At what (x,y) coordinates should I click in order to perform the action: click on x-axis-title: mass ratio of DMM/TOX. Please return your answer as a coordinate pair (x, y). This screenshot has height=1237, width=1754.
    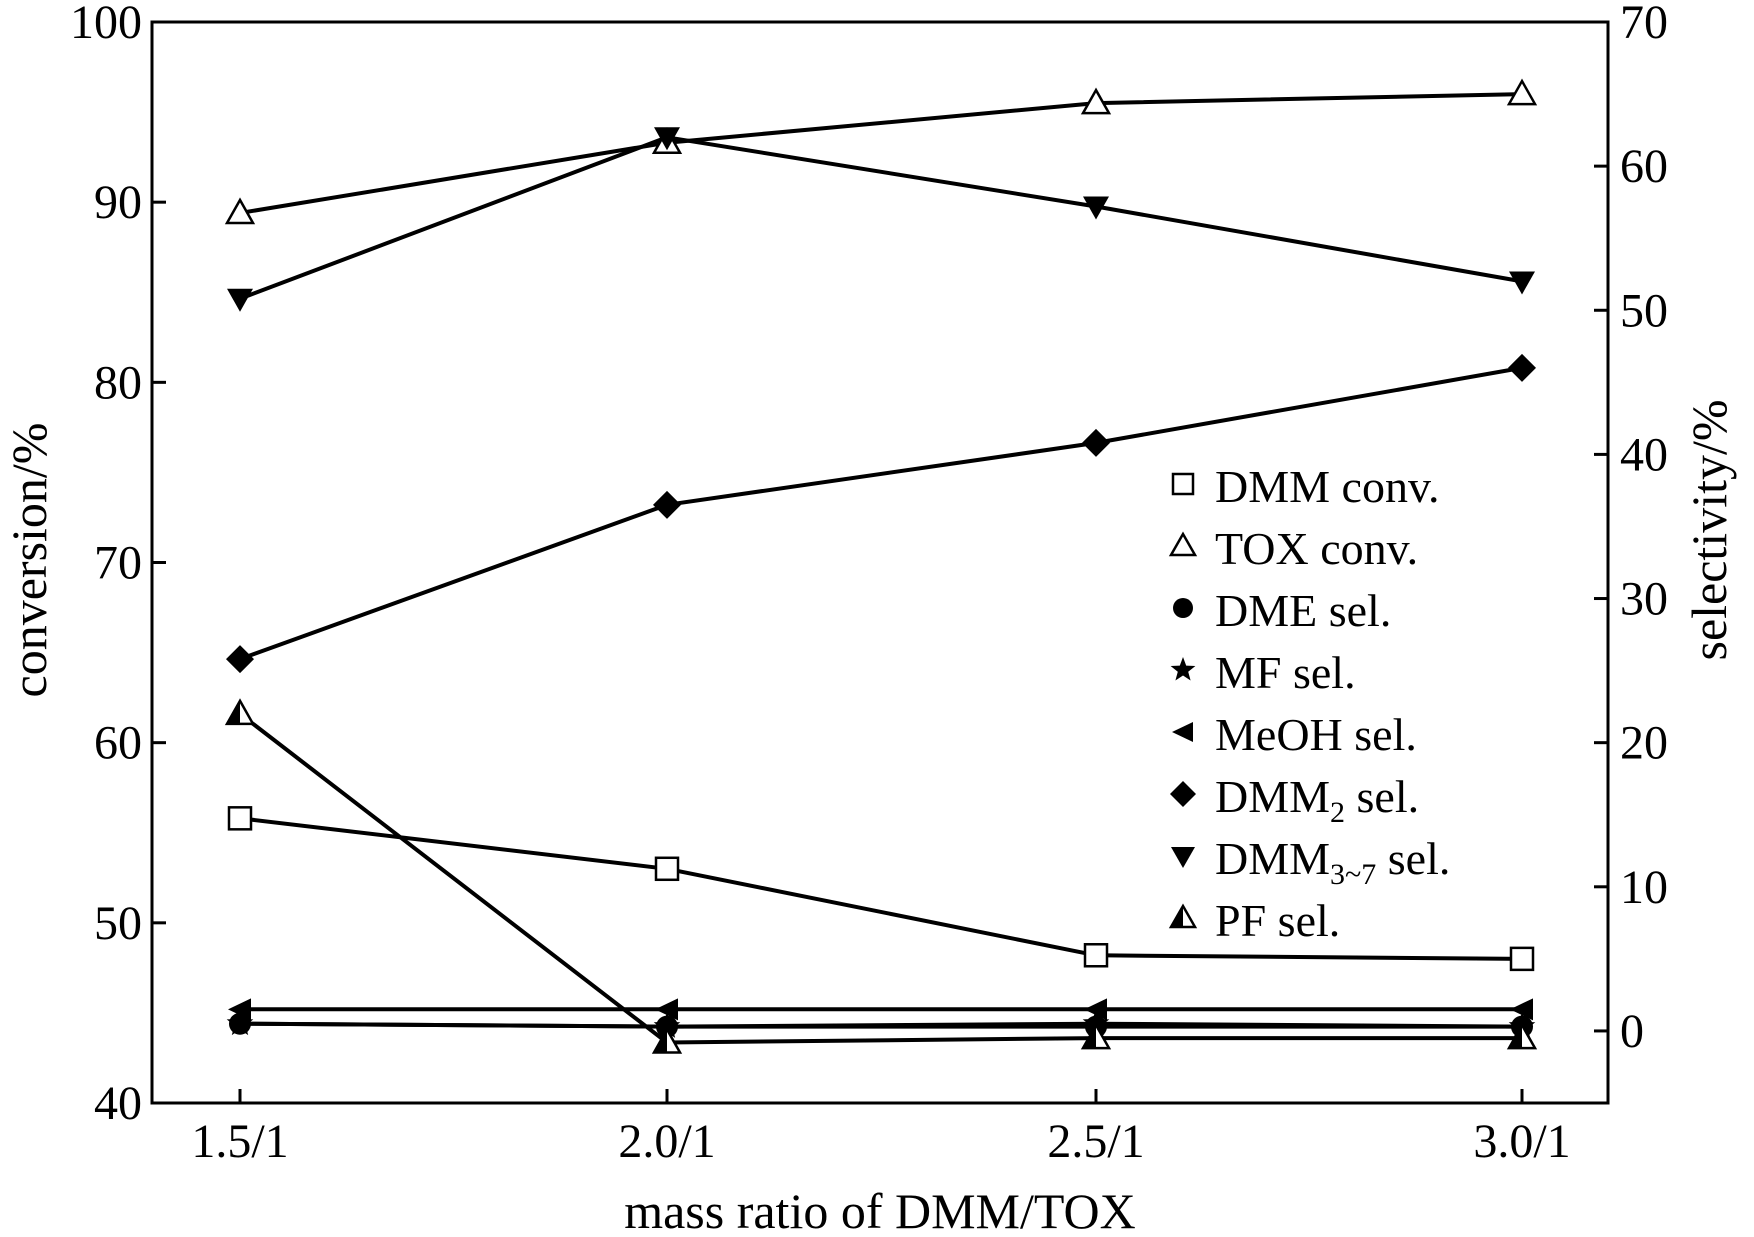
    Looking at the image, I should click on (880, 1210).